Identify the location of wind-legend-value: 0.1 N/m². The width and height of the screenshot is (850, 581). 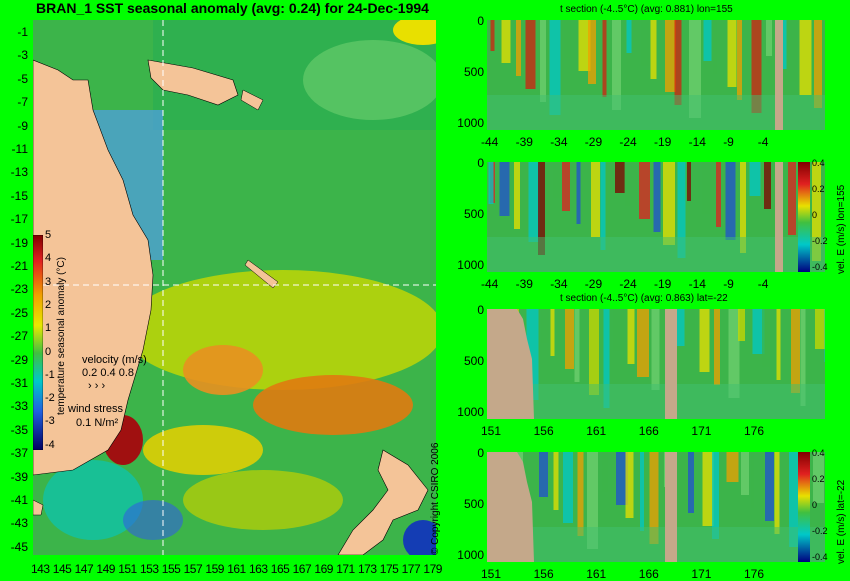
(97, 423).